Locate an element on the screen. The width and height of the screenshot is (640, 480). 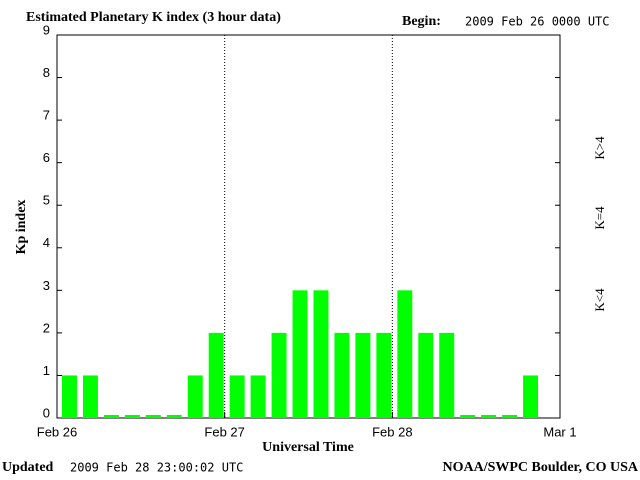
x-tick-label: Feb 26 is located at coordinates (57, 431).